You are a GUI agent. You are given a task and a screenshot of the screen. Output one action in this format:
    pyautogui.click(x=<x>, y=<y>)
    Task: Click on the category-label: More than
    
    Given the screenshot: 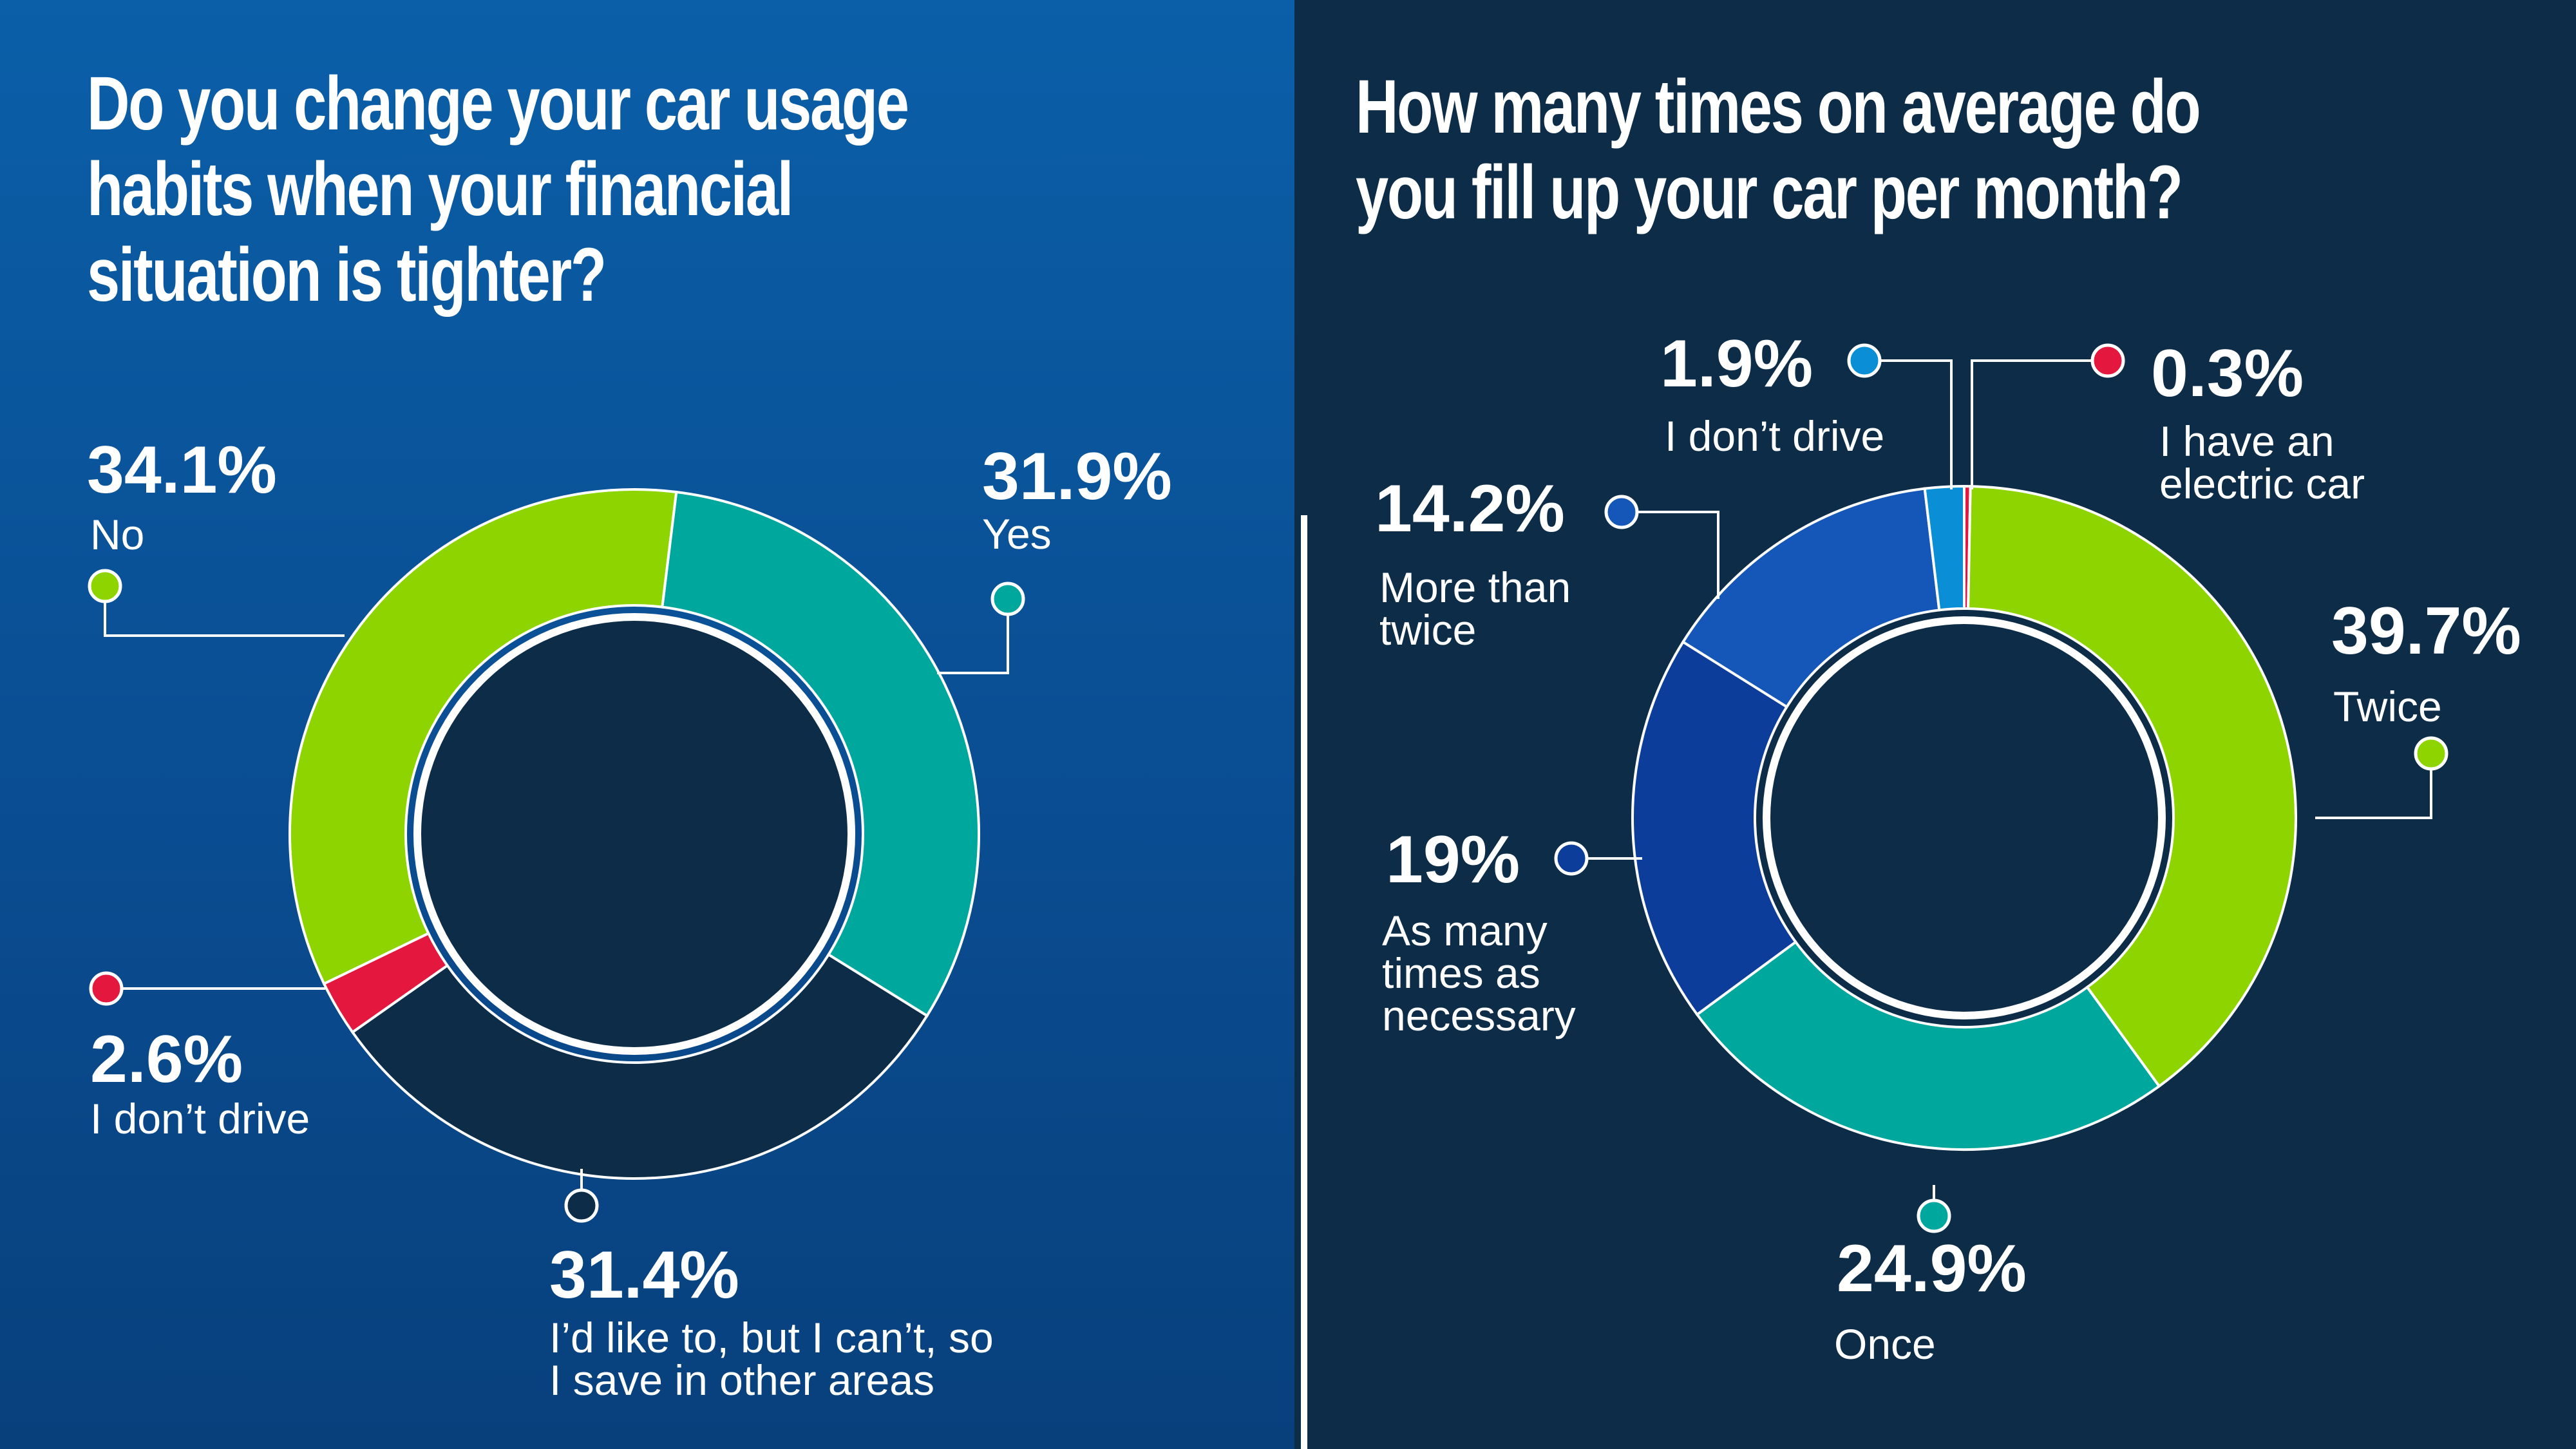 What is the action you would take?
    pyautogui.click(x=1475, y=587)
    